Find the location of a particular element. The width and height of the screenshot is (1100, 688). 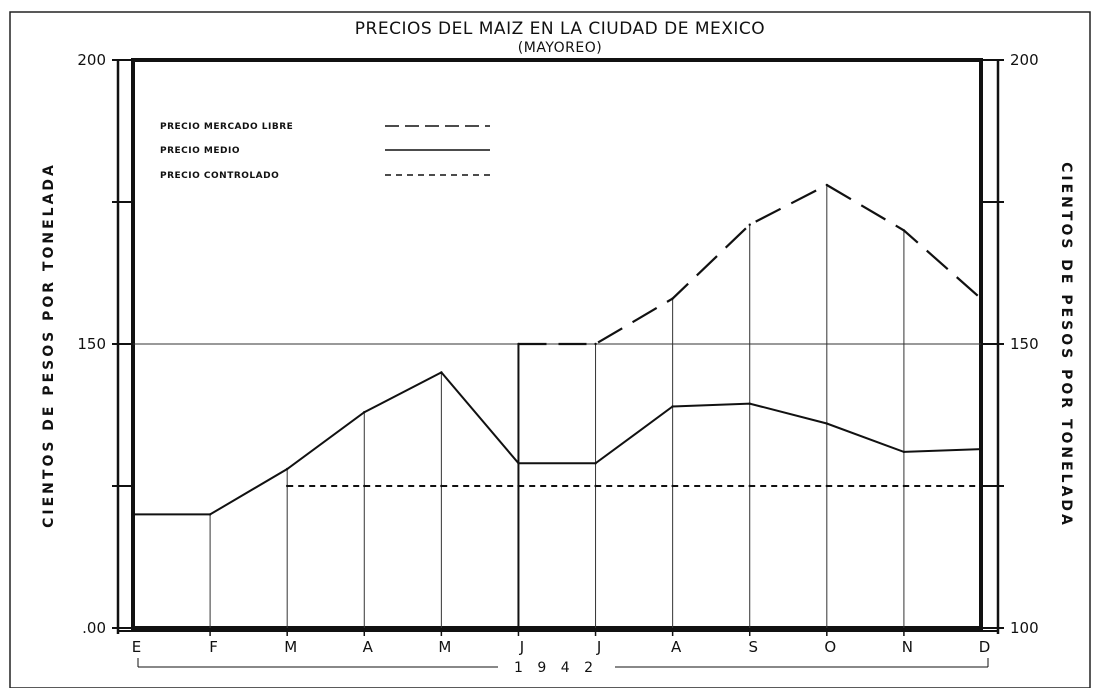

legend-label-3: PRECIO CONTROLADO is located at coordinates (219, 176).